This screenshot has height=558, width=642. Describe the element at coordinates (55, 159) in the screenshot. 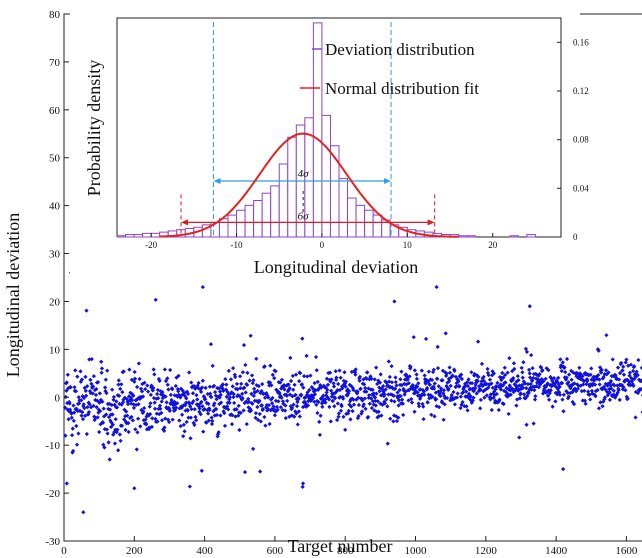

I see `main-y-tick-label: 50` at that location.